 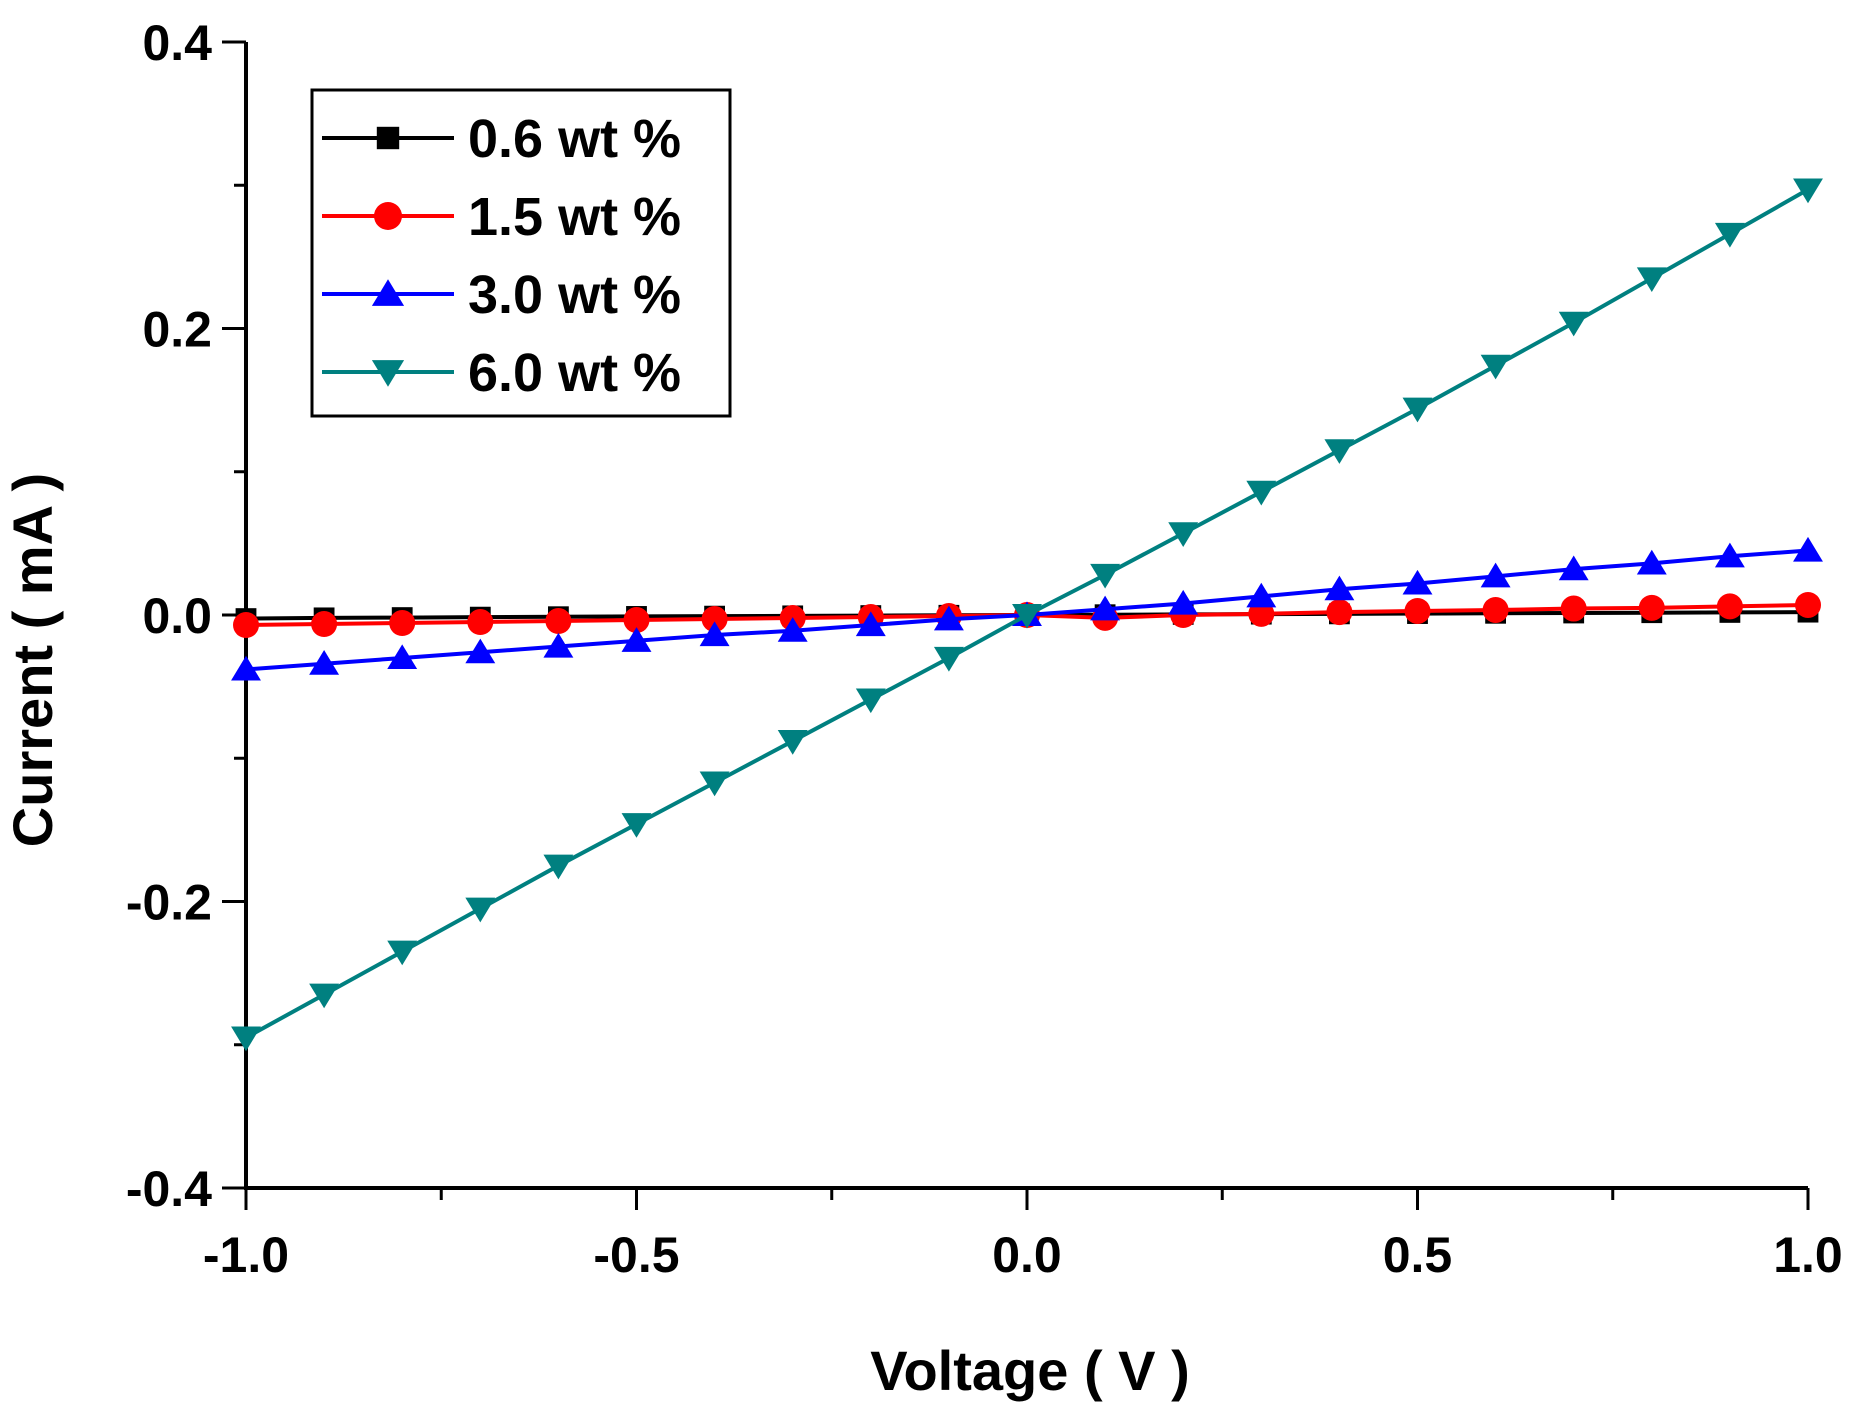 What do you see at coordinates (169, 1189) in the screenshot?
I see `y-tick-label: -0.4` at bounding box center [169, 1189].